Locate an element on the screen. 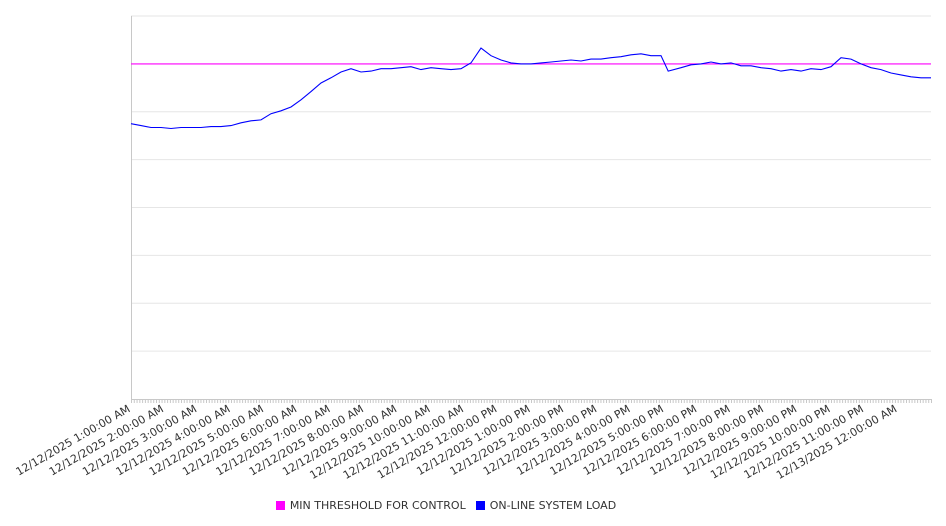 The height and width of the screenshot is (526, 946). legend-item-load: ON-LINE SYSTEM LOAD is located at coordinates (546, 505).